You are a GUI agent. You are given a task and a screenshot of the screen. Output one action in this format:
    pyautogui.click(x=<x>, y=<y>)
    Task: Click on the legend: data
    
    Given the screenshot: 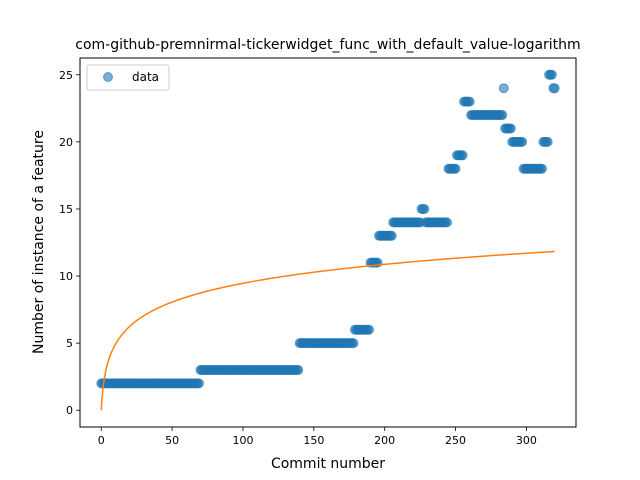 What is the action you would take?
    pyautogui.click(x=128, y=77)
    